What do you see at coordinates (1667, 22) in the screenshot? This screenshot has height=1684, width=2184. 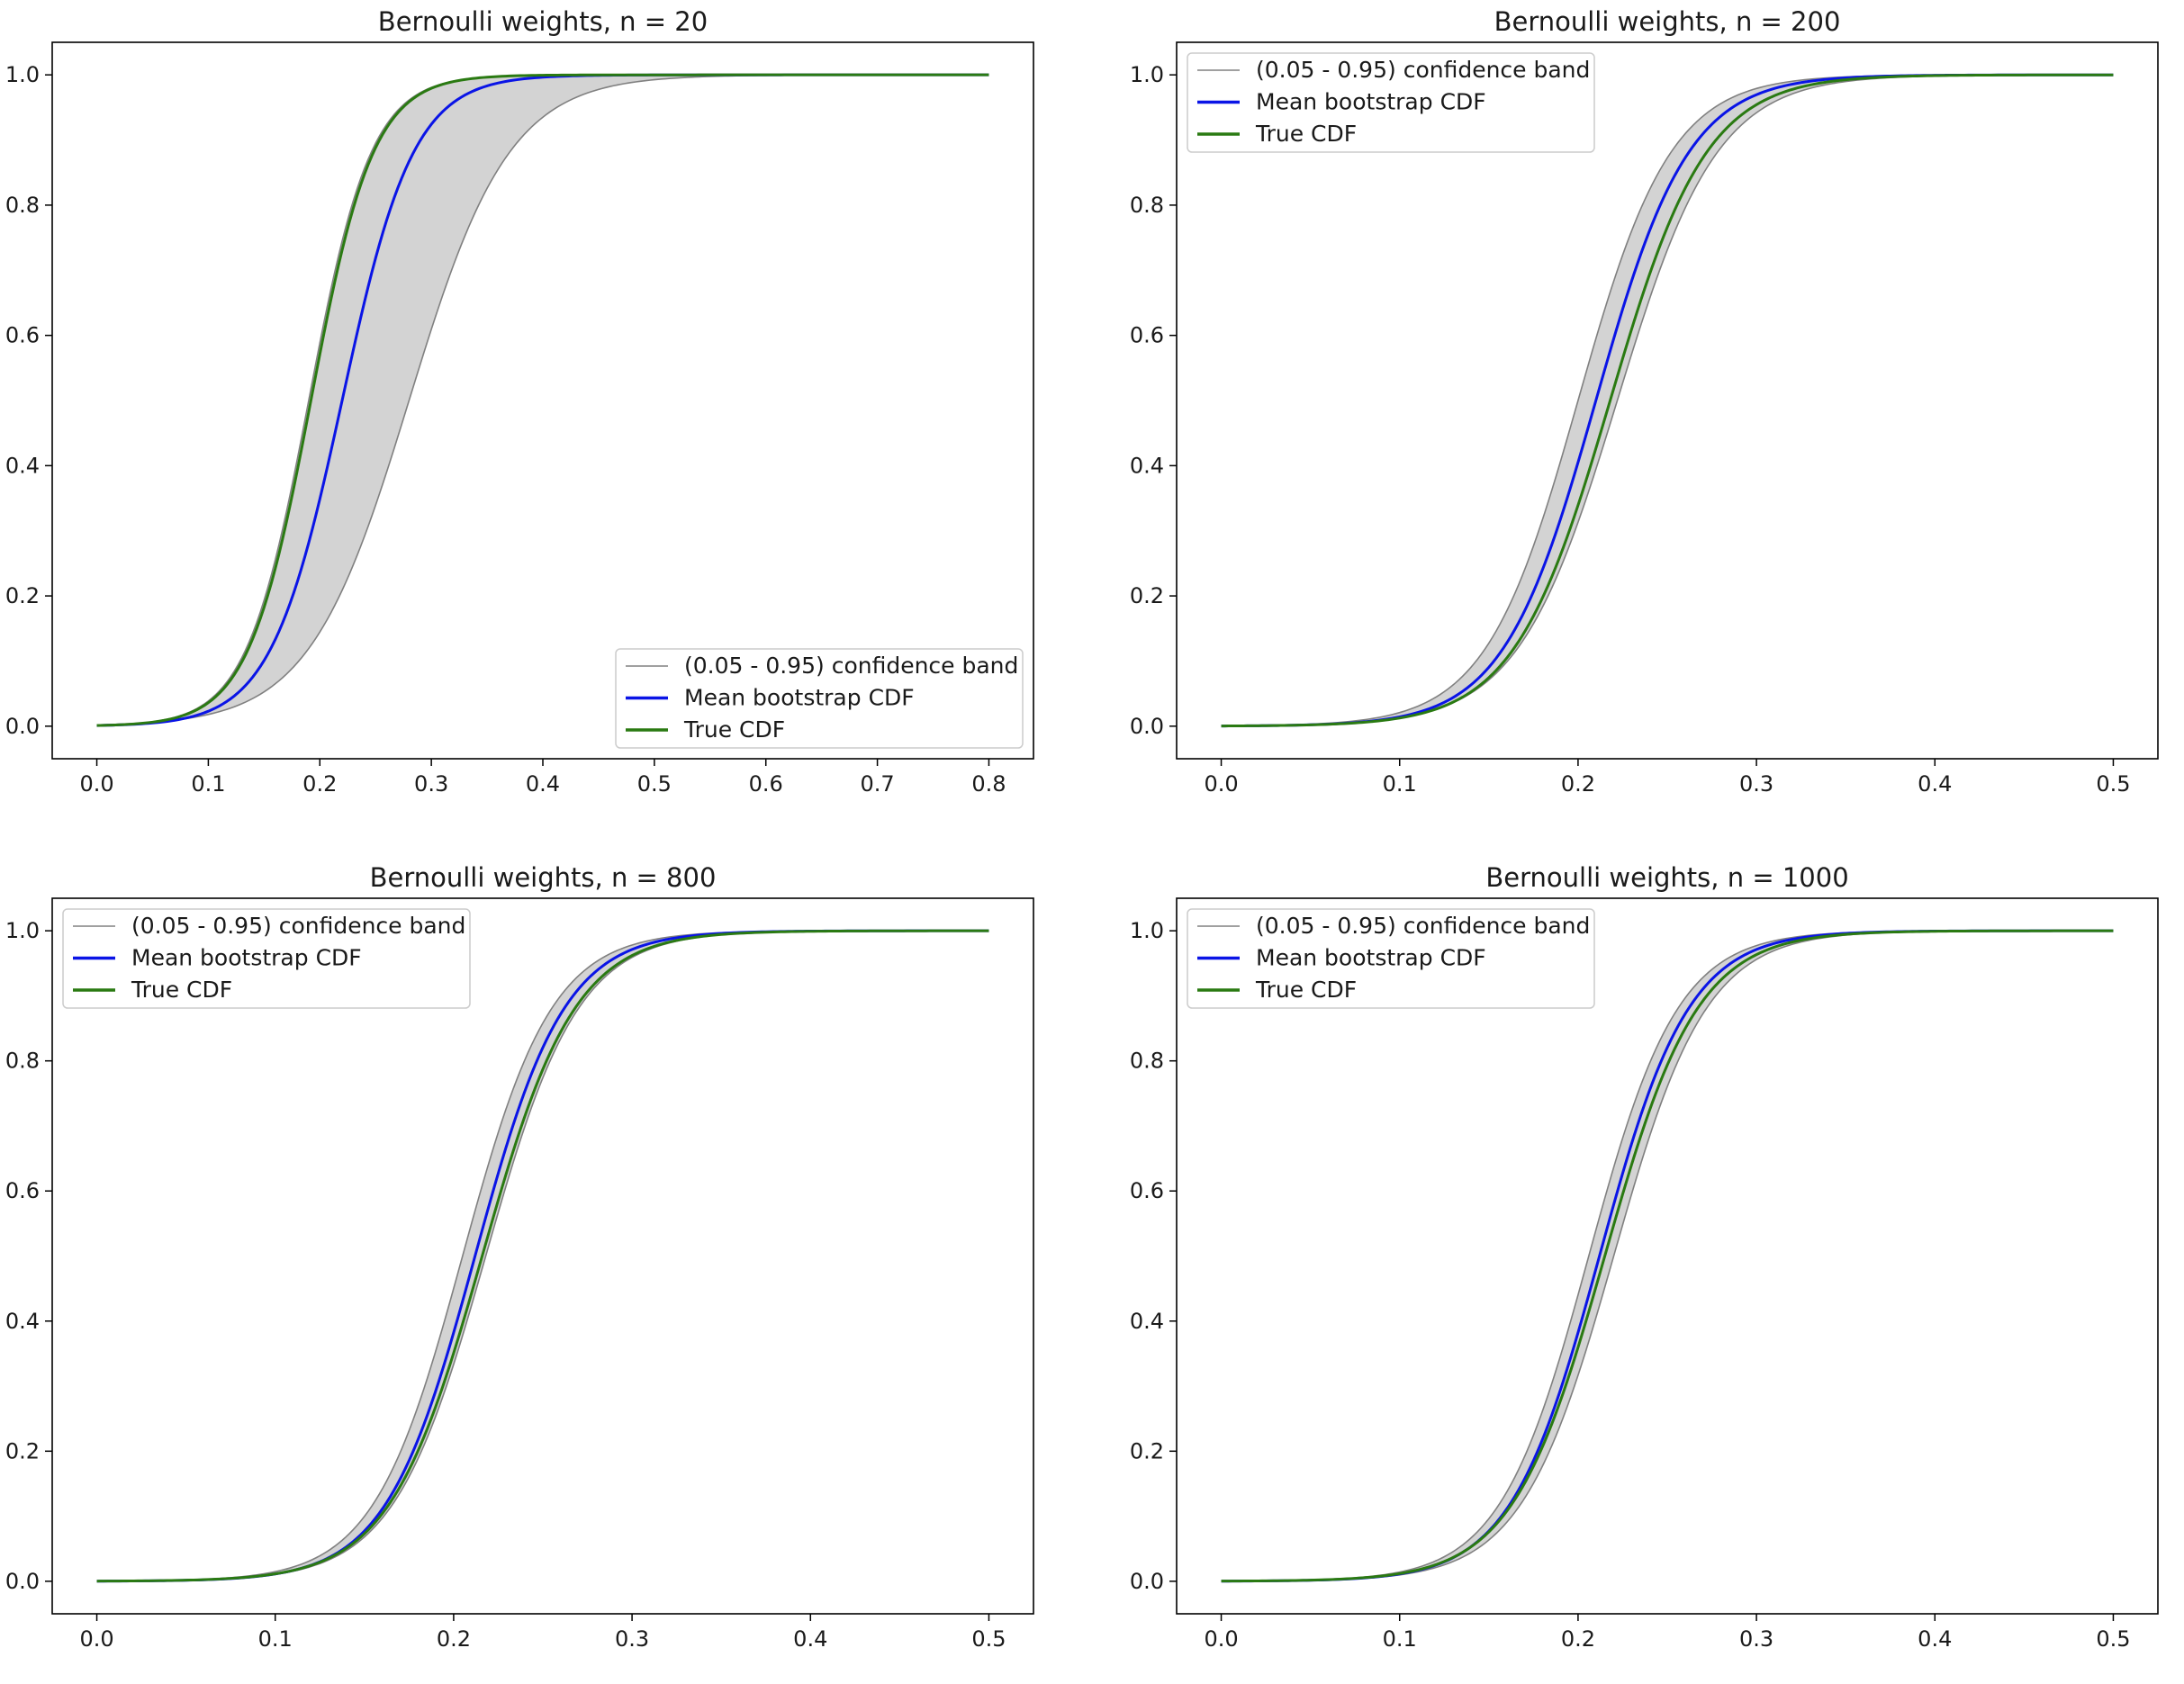 I see `chart-title: Bernoulli weights, n = 200` at bounding box center [1667, 22].